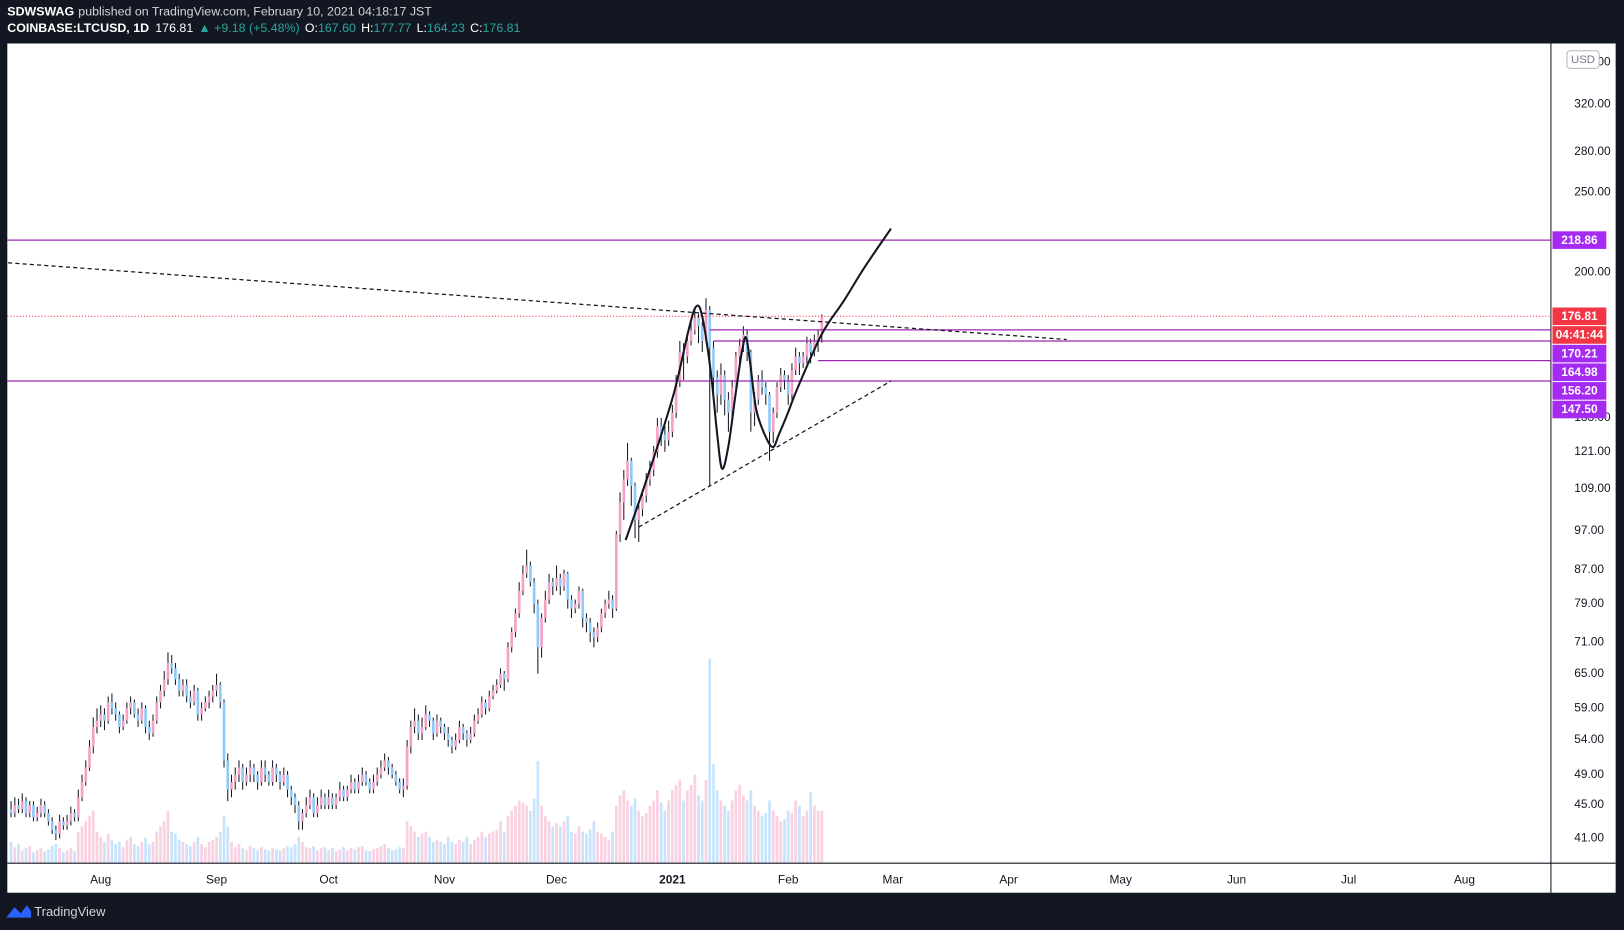 The image size is (1624, 930). I want to click on countdown-label-box, so click(1579, 335).